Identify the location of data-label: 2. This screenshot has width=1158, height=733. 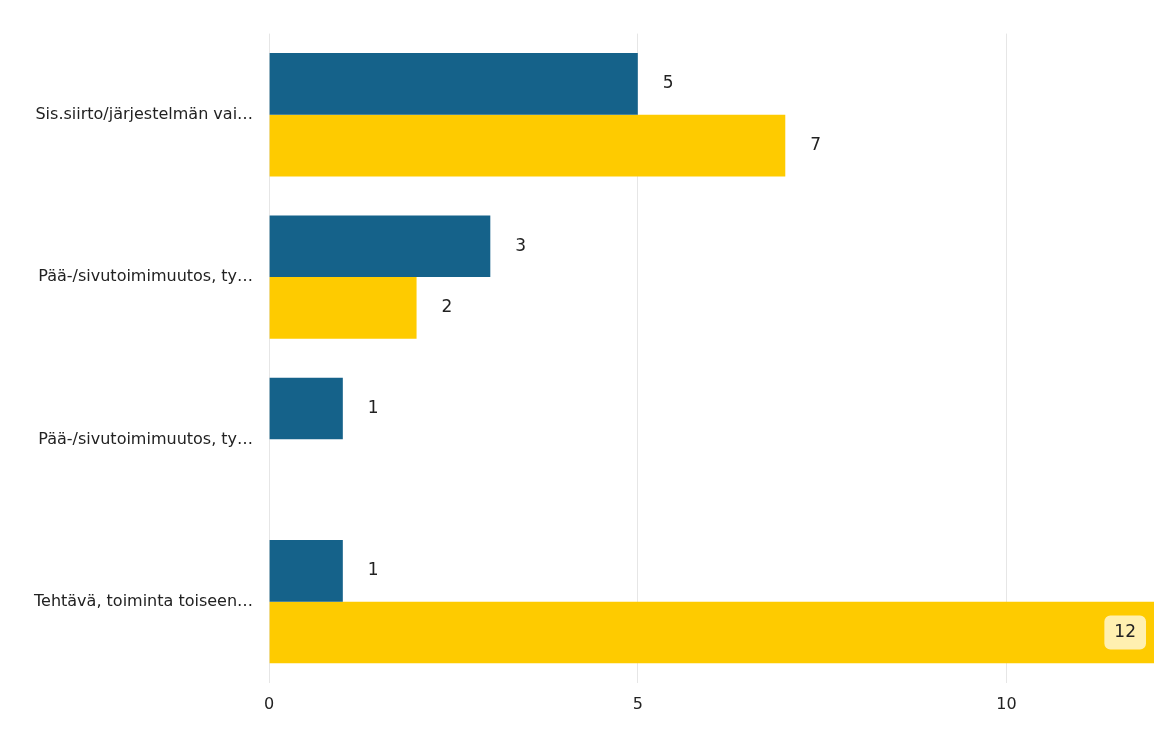
(447, 306).